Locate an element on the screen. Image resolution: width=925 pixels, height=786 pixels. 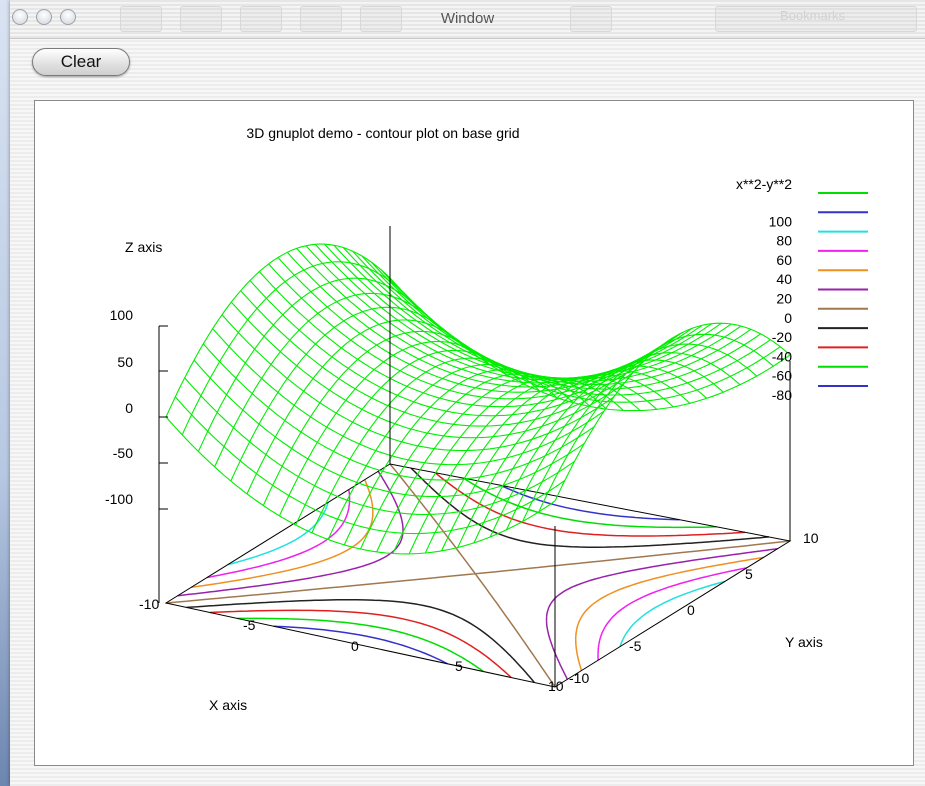
legend-entry-label: 20 is located at coordinates (784, 299).